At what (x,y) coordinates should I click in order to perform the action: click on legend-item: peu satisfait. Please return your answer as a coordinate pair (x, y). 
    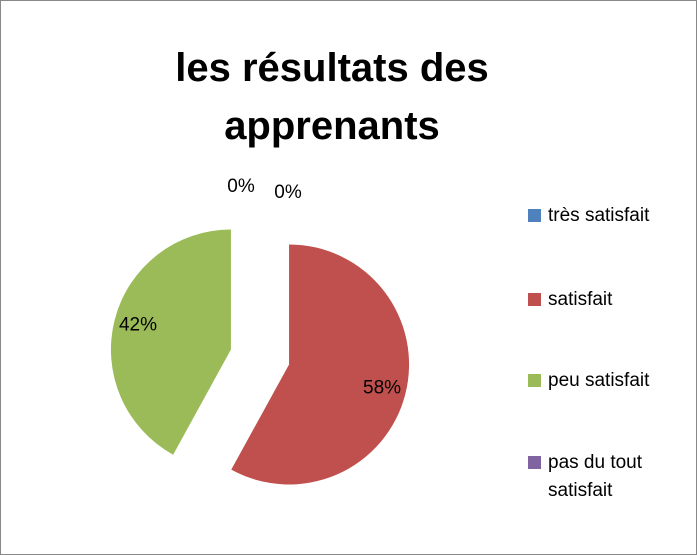
    Looking at the image, I should click on (603, 381).